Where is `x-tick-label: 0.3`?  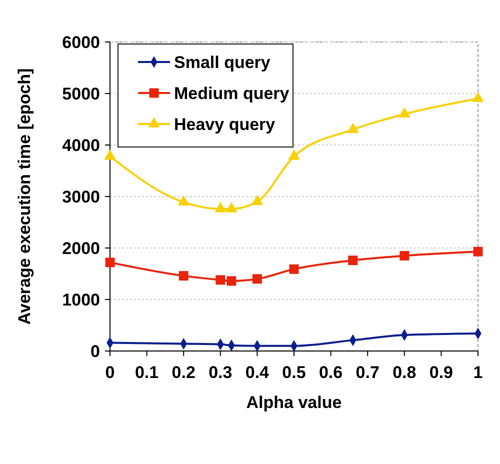
x-tick-label: 0.3 is located at coordinates (220, 372).